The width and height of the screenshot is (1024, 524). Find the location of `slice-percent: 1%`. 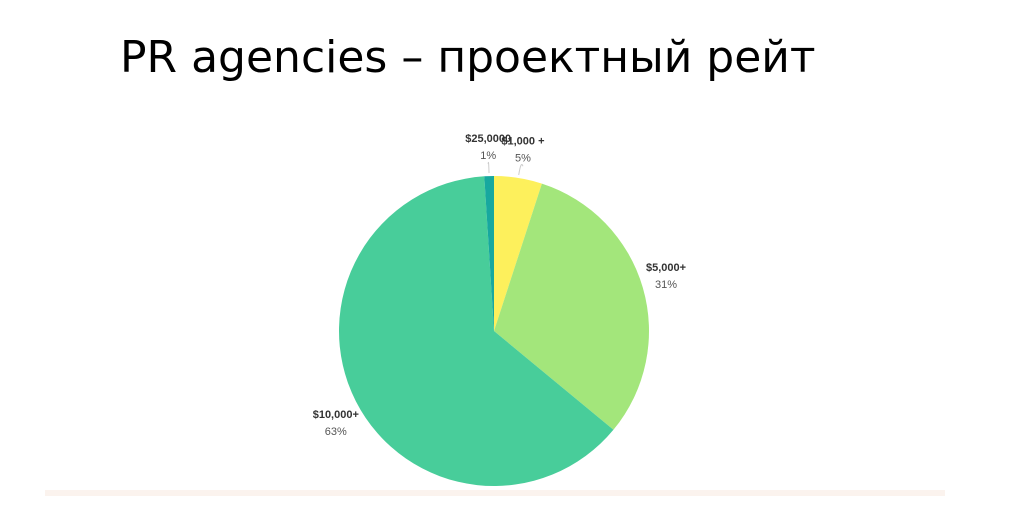

slice-percent: 1% is located at coordinates (488, 156).